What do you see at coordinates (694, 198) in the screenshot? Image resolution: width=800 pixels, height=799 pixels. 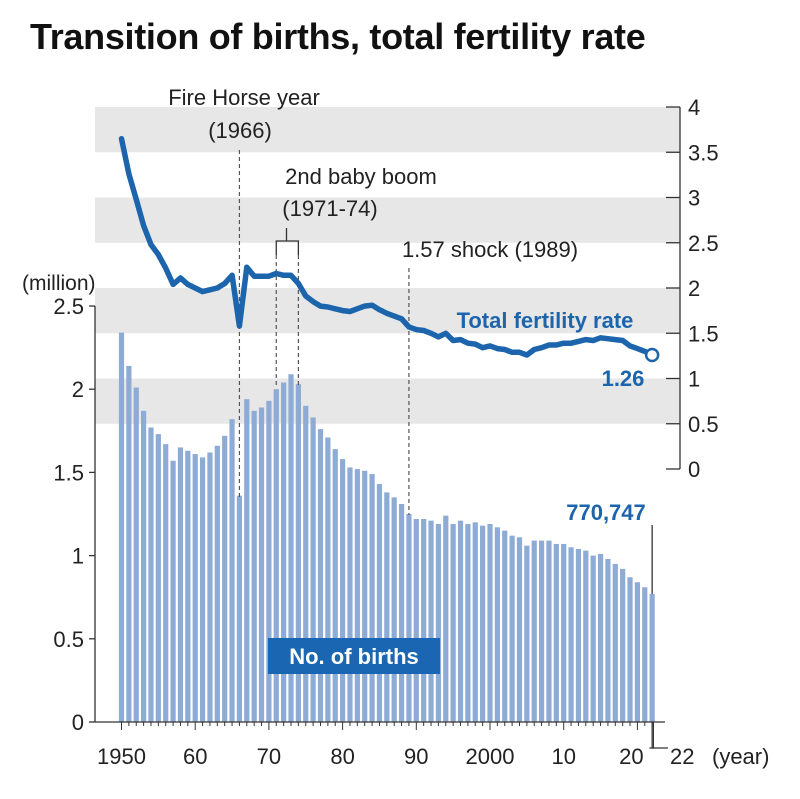 I see `tfr-axis-tick-label: 3` at bounding box center [694, 198].